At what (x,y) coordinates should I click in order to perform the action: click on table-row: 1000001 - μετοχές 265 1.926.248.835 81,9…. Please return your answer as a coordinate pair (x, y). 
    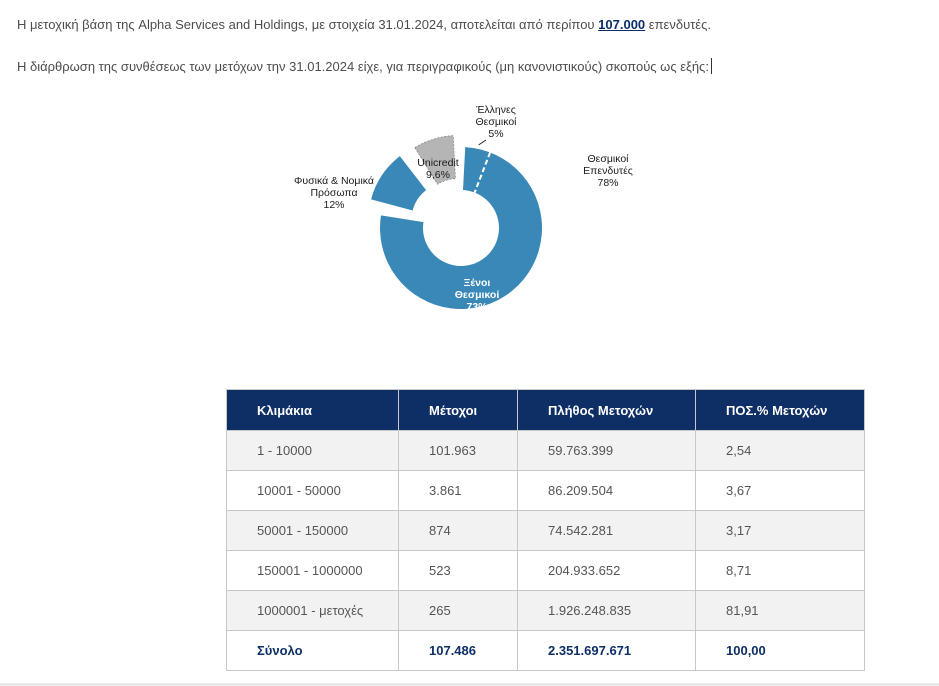
    Looking at the image, I should click on (545, 610).